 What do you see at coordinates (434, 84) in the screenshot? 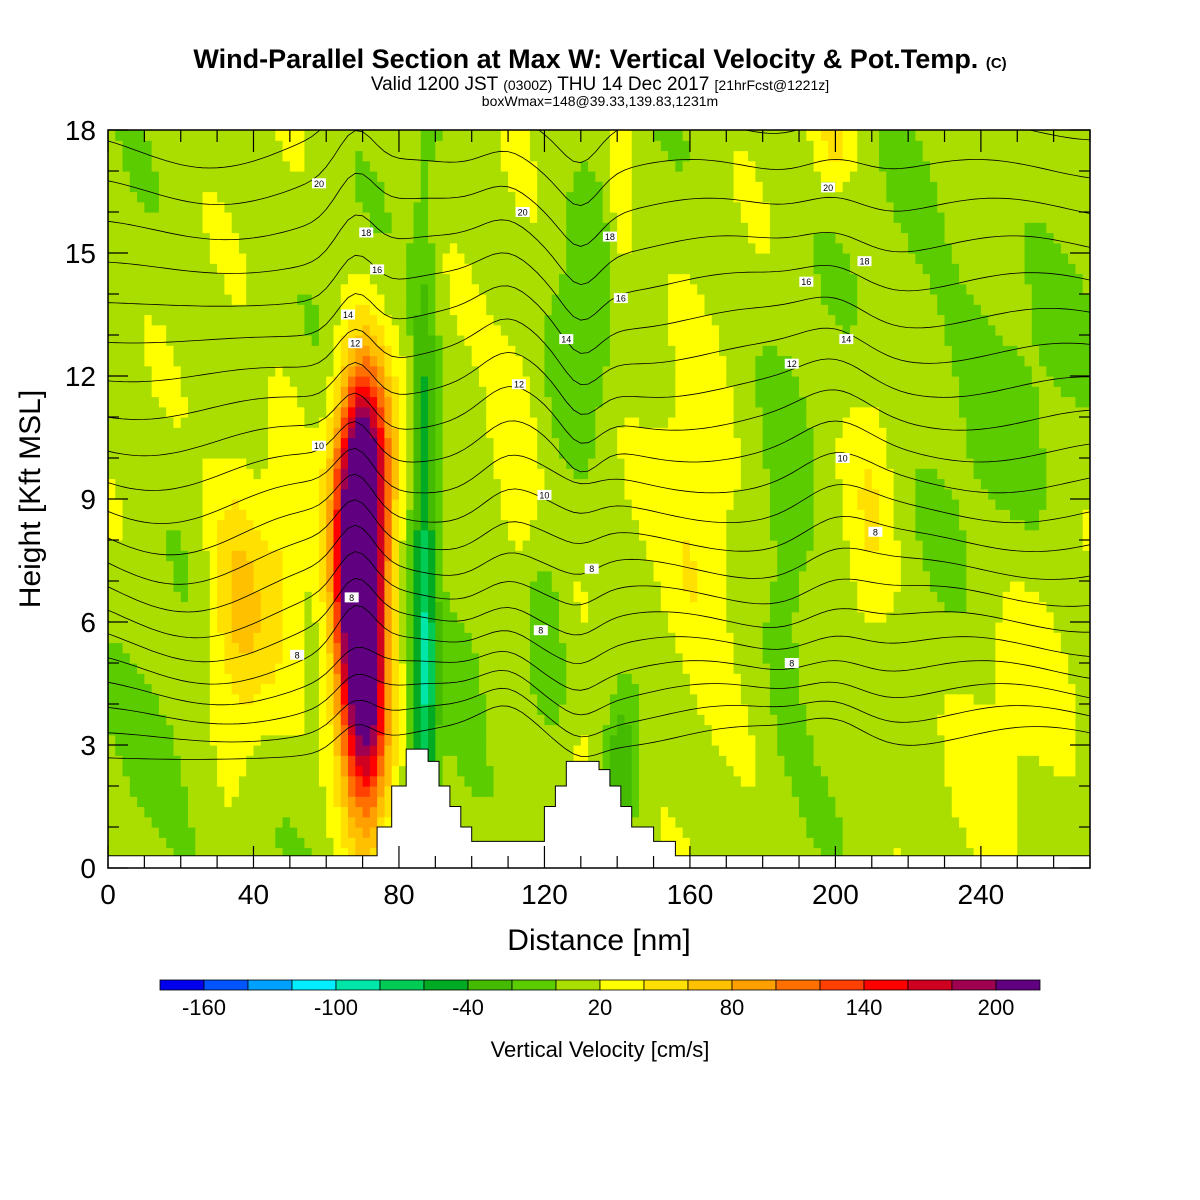
I see `valid-prefix: Valid 1200 JST` at bounding box center [434, 84].